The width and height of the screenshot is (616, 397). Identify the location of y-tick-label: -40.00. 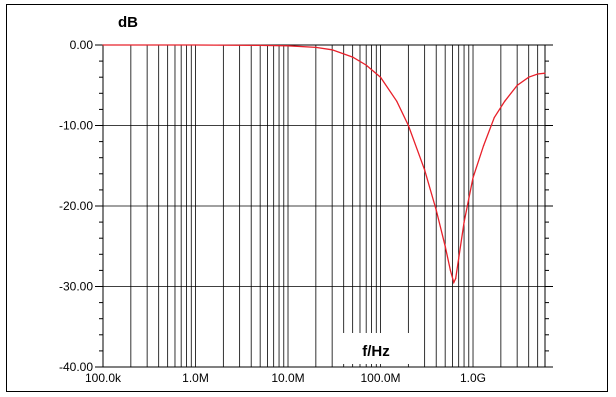
(76, 367).